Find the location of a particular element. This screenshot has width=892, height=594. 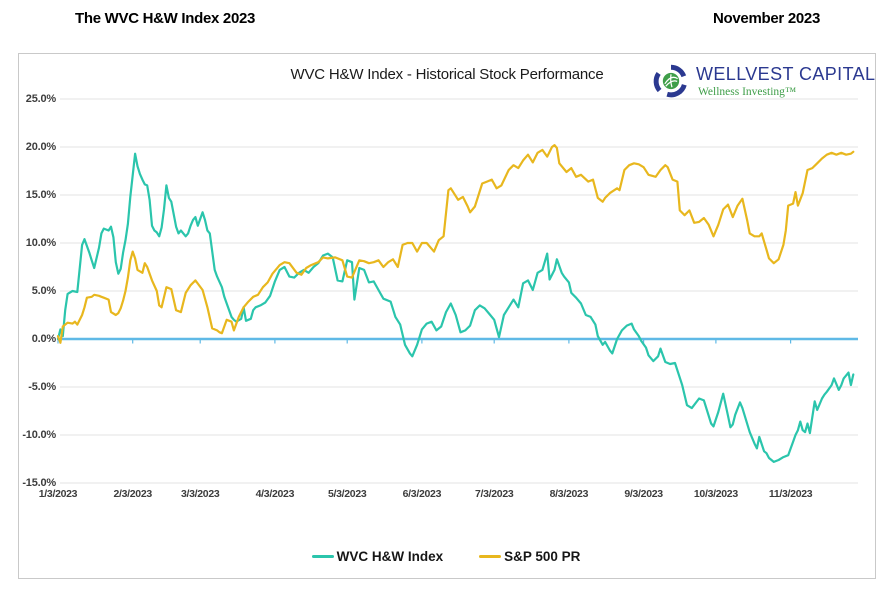

x-axis-label: 6/3/2023 is located at coordinates (422, 494).